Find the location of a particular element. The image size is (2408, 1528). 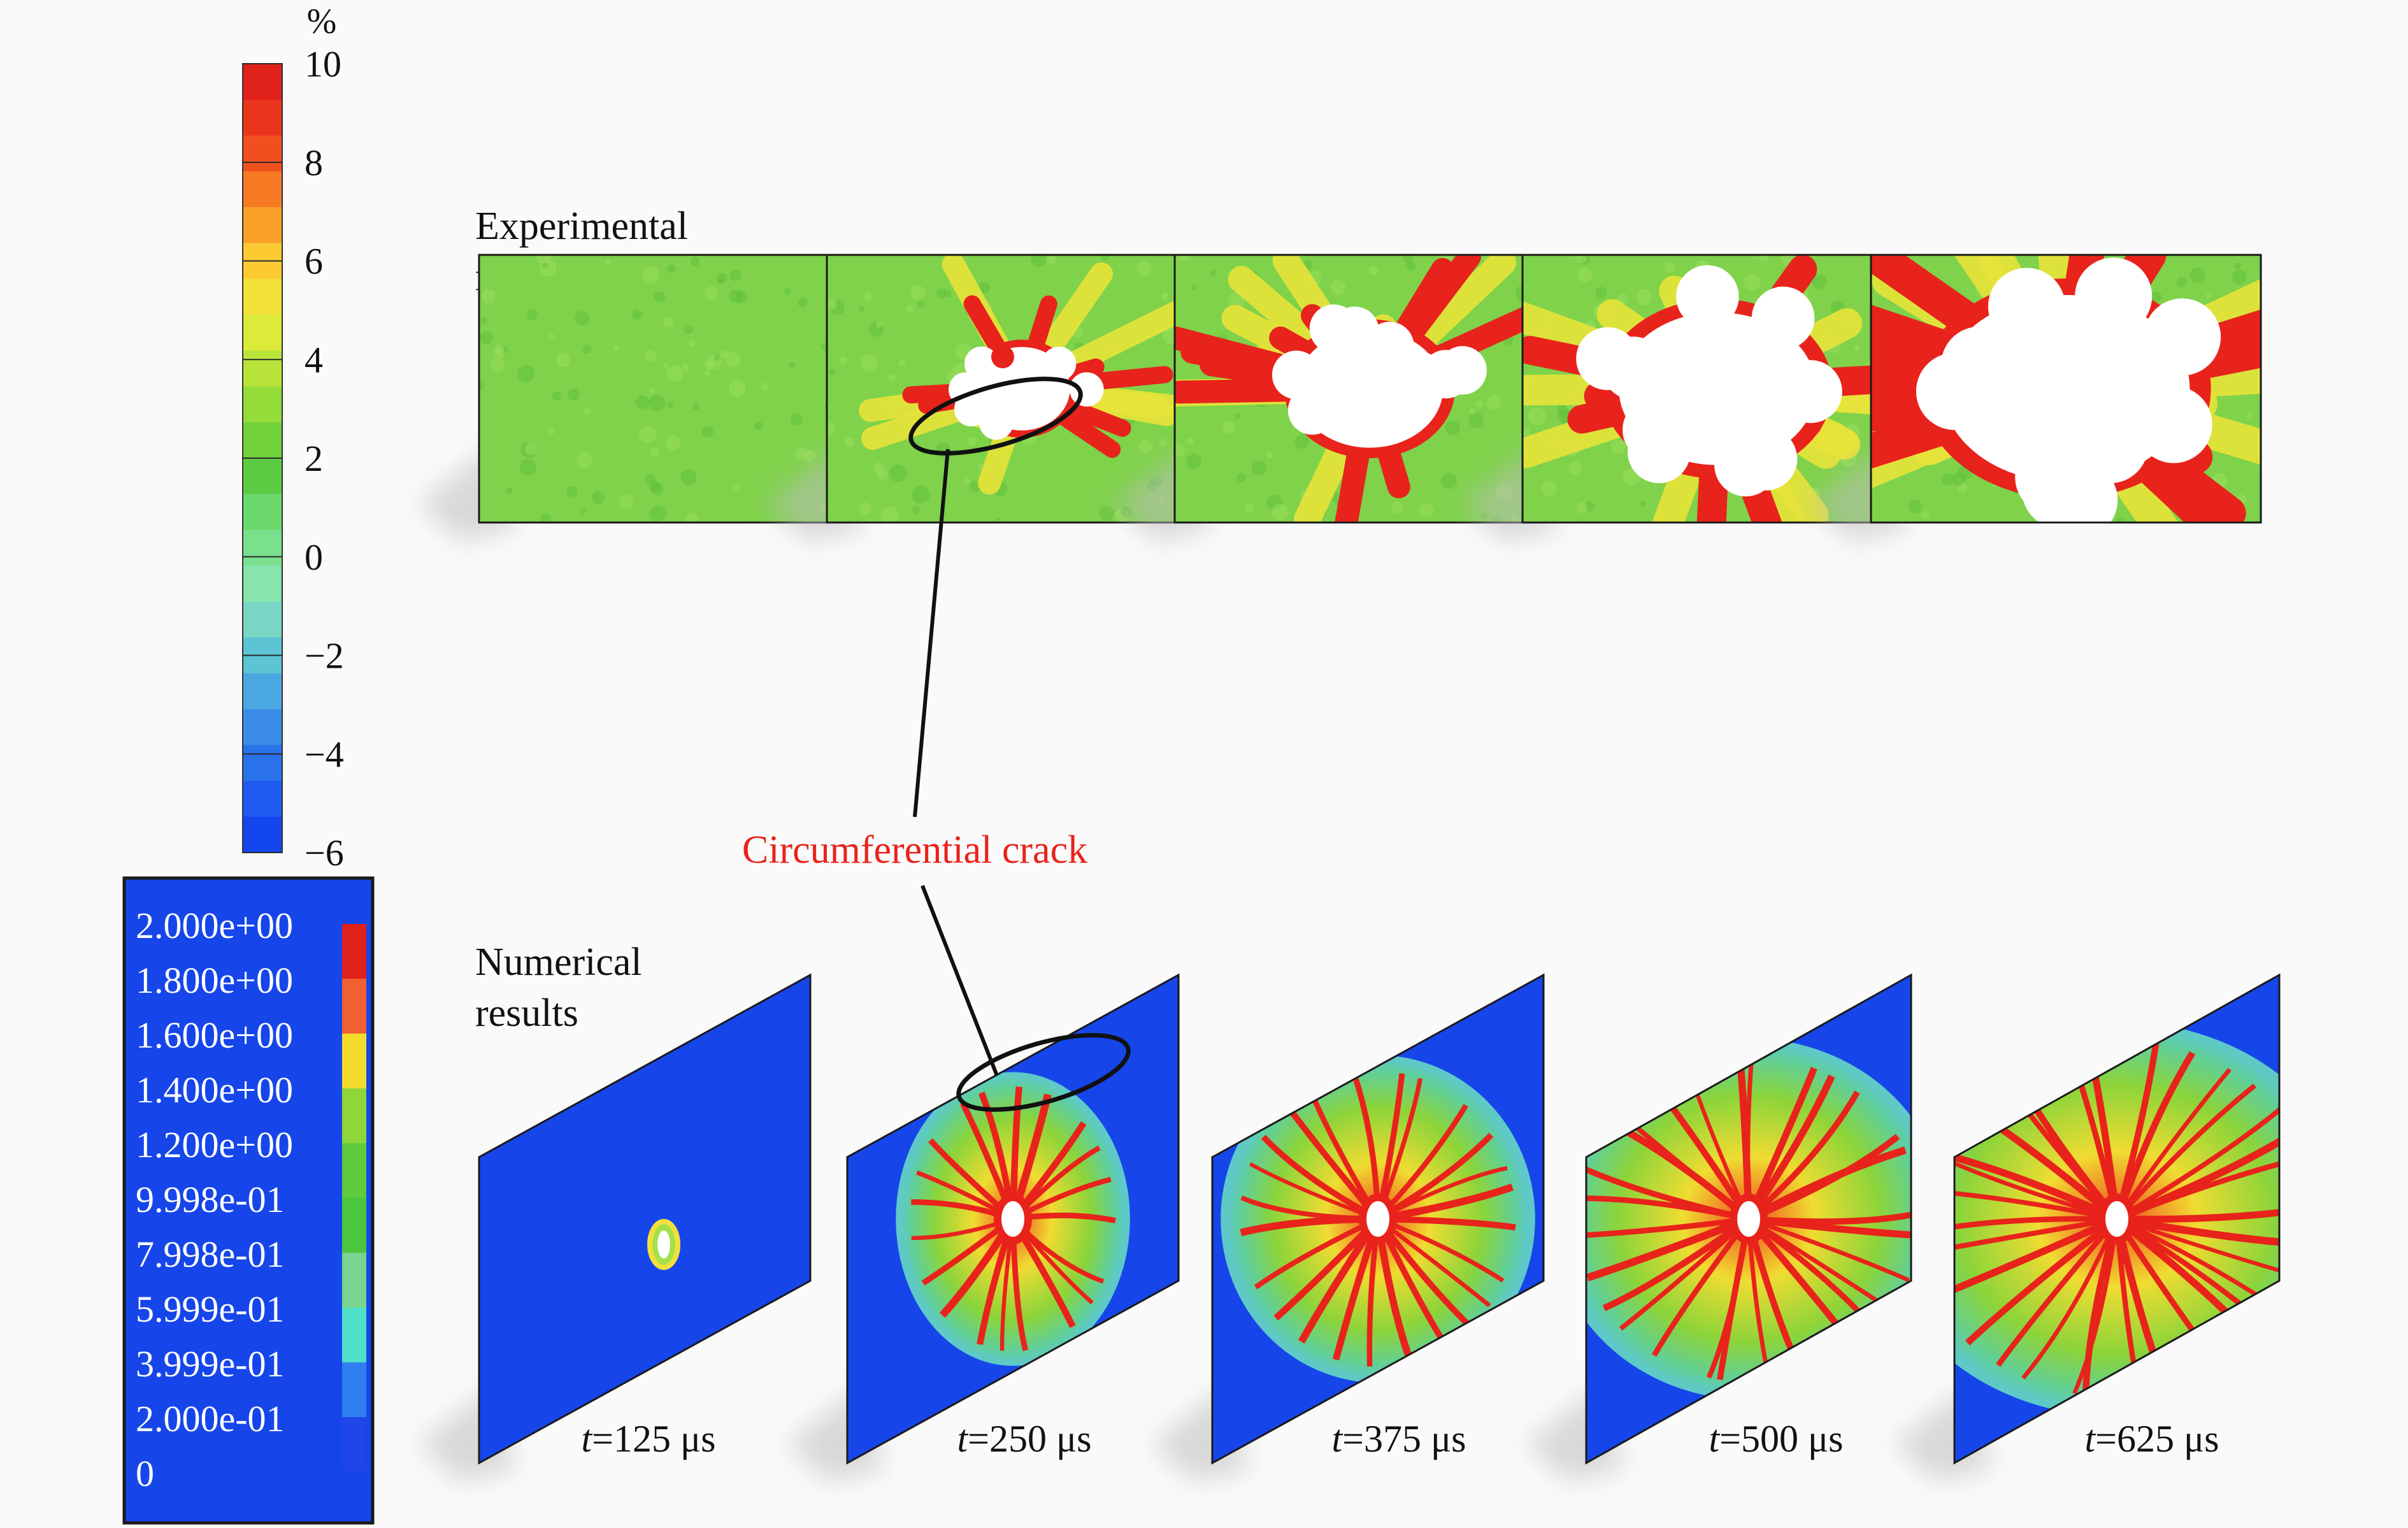

legend-label: 3.999e-01 is located at coordinates (210, 1364).